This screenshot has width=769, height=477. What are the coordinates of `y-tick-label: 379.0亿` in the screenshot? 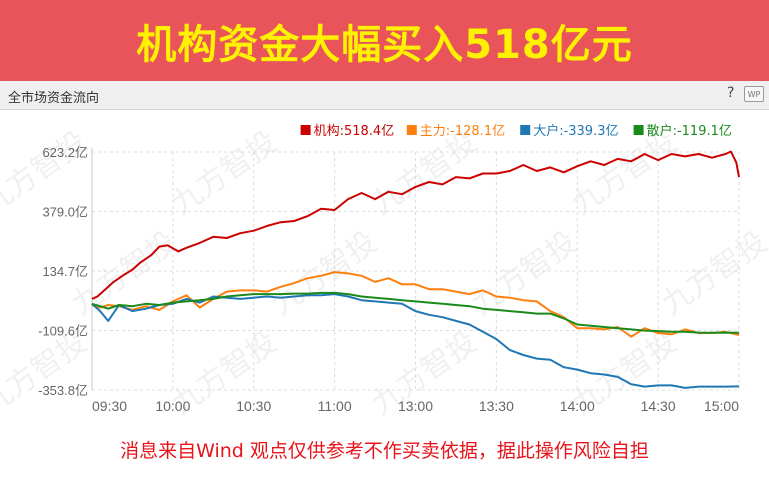 It's located at (65, 211).